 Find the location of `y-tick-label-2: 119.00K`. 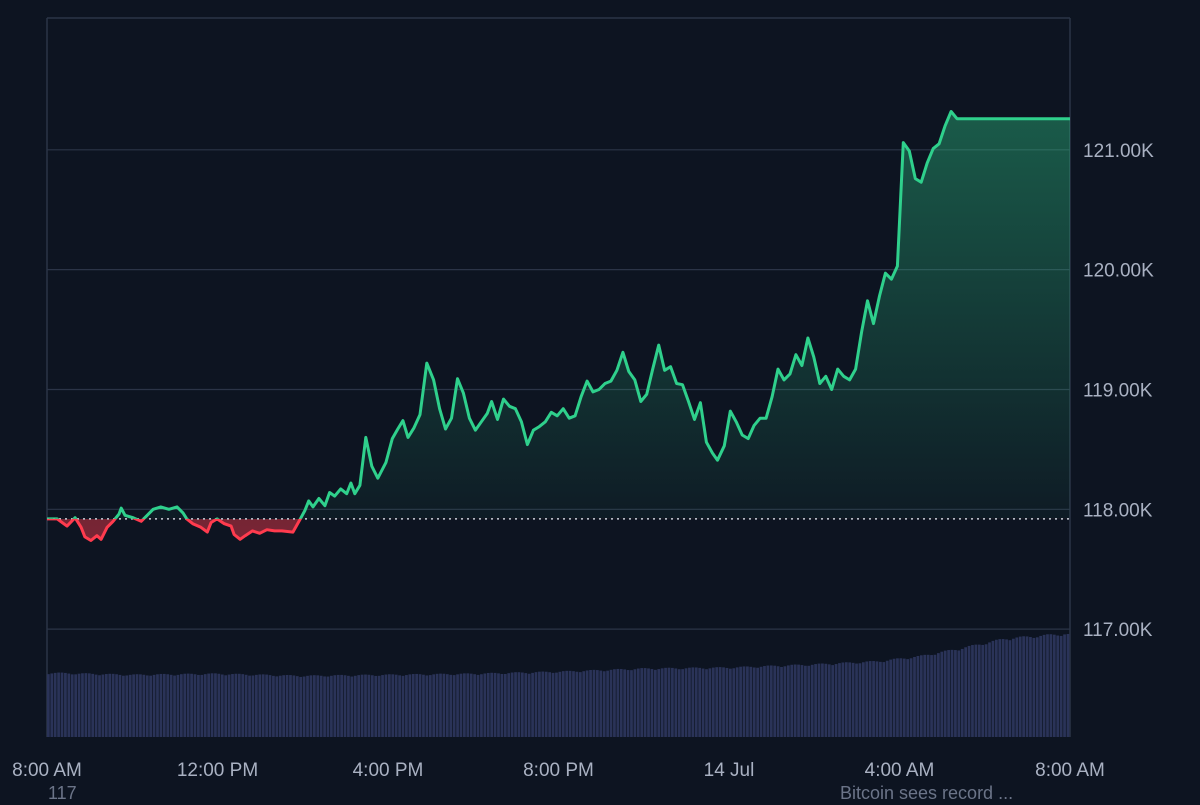

y-tick-label-2: 119.00K is located at coordinates (1118, 390).